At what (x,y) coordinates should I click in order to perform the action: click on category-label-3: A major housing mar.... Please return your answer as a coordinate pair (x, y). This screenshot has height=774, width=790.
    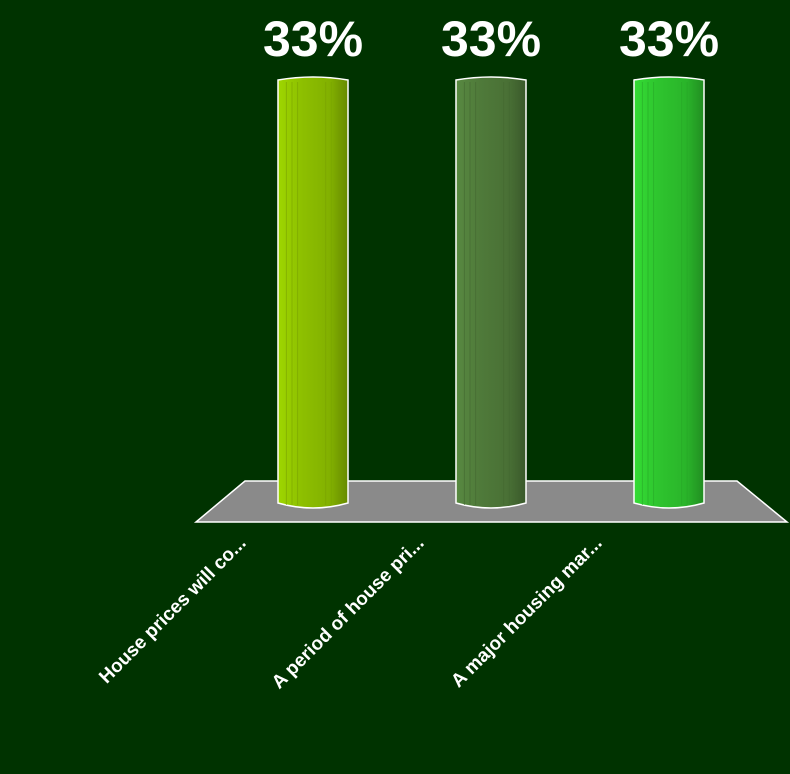
    Looking at the image, I should click on (526, 612).